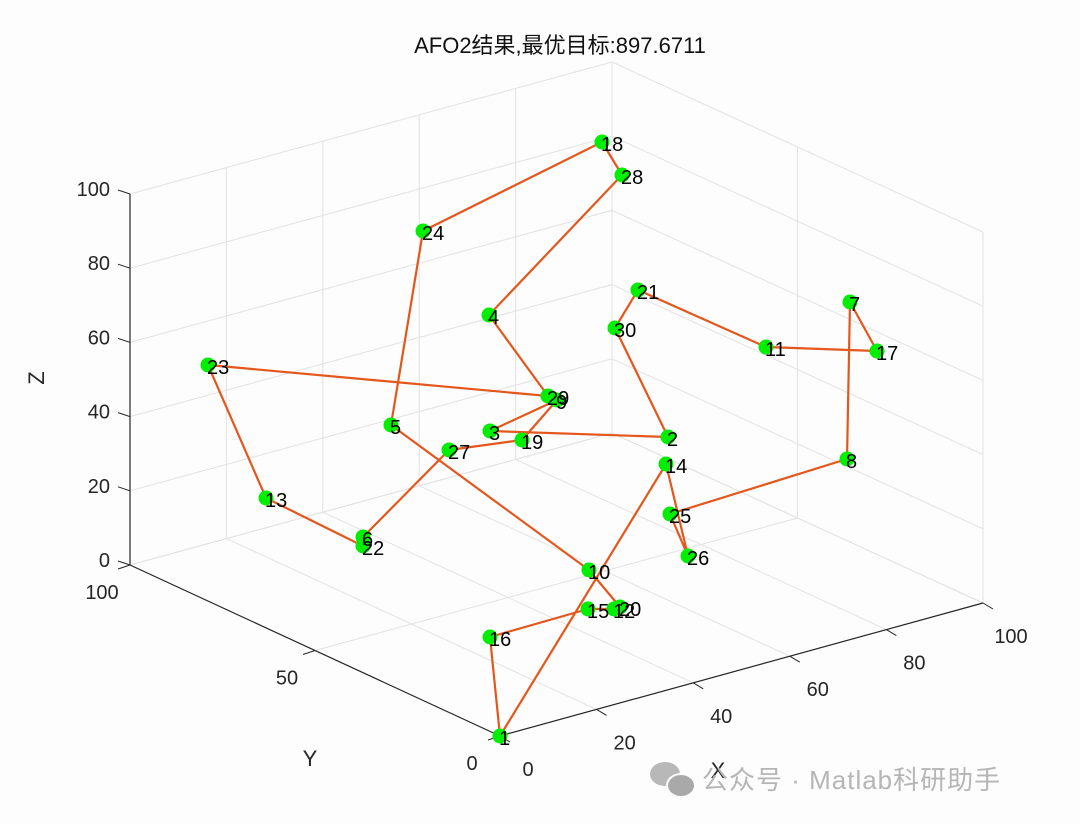 The width and height of the screenshot is (1080, 824). I want to click on y-tick-label: 100, so click(101, 593).